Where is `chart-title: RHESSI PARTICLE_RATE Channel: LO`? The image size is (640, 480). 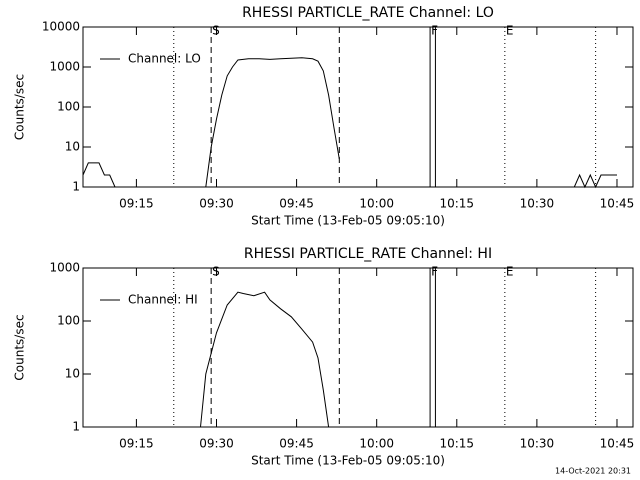 chart-title: RHESSI PARTICLE_RATE Channel: LO is located at coordinates (368, 13).